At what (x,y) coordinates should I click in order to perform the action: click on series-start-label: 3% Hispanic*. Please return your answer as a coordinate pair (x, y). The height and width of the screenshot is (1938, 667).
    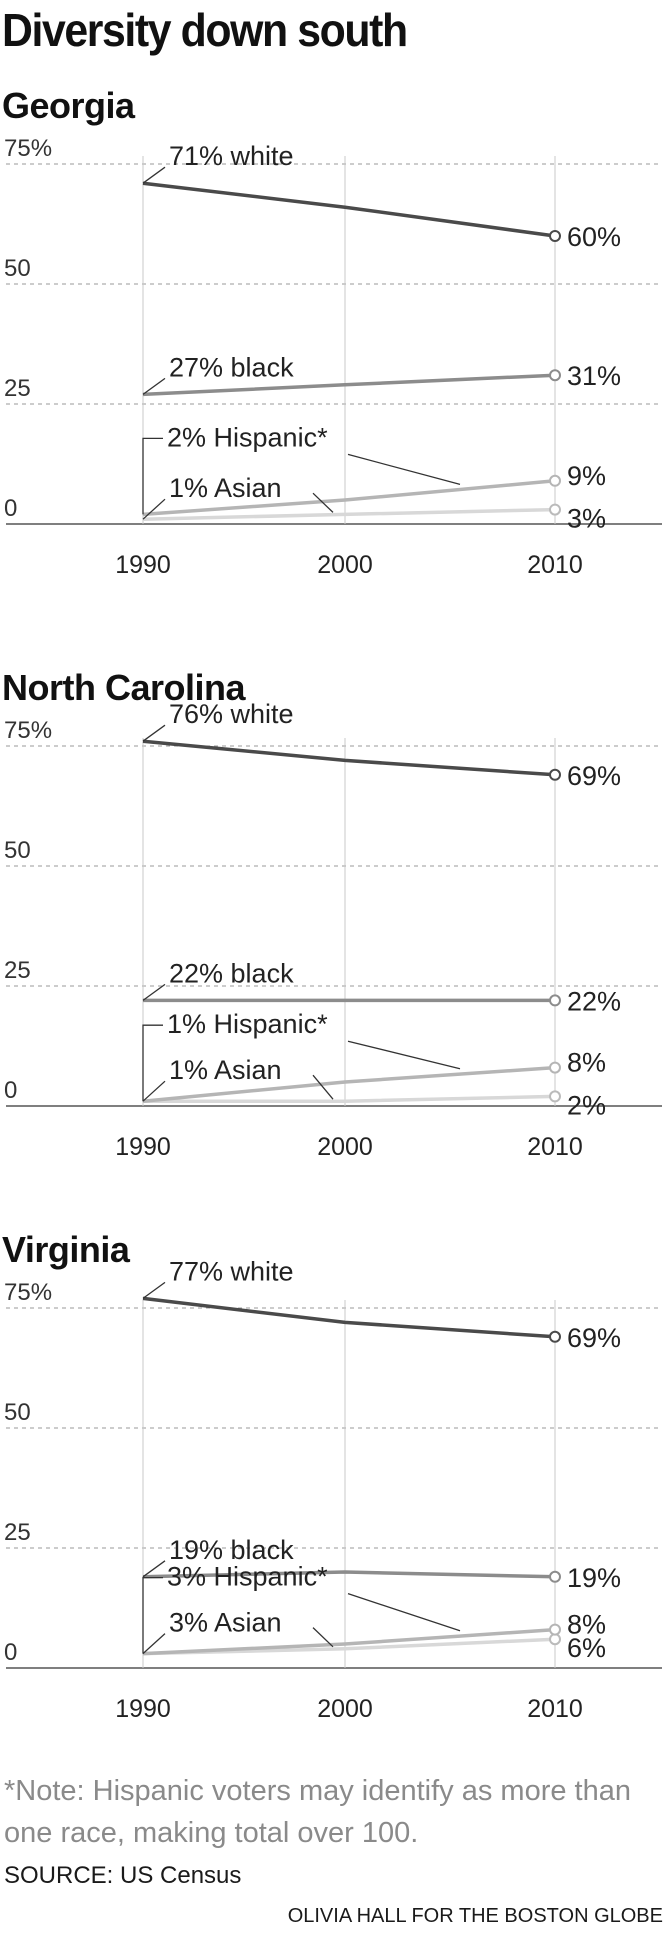
    Looking at the image, I should click on (247, 1577).